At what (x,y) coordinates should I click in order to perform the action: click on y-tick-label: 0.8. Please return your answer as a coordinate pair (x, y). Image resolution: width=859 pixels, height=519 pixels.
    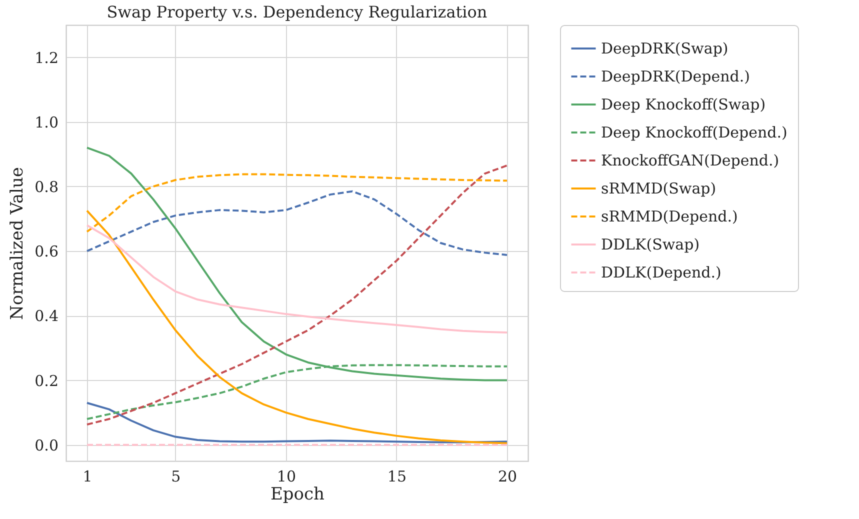
    Looking at the image, I should click on (46, 187).